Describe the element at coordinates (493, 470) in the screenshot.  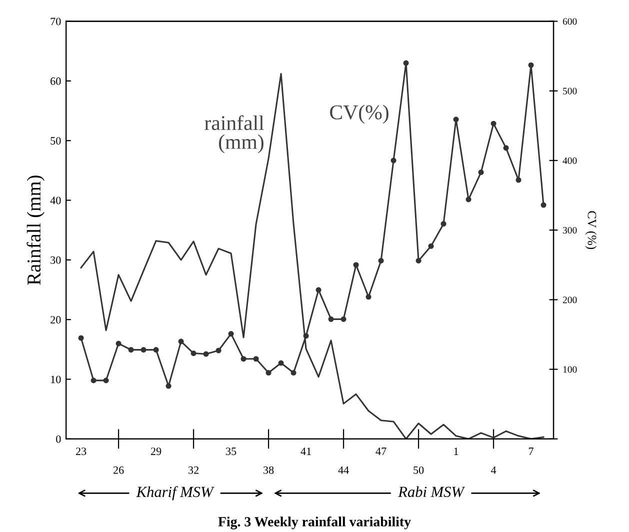
I see `x-tick-label: 4` at that location.